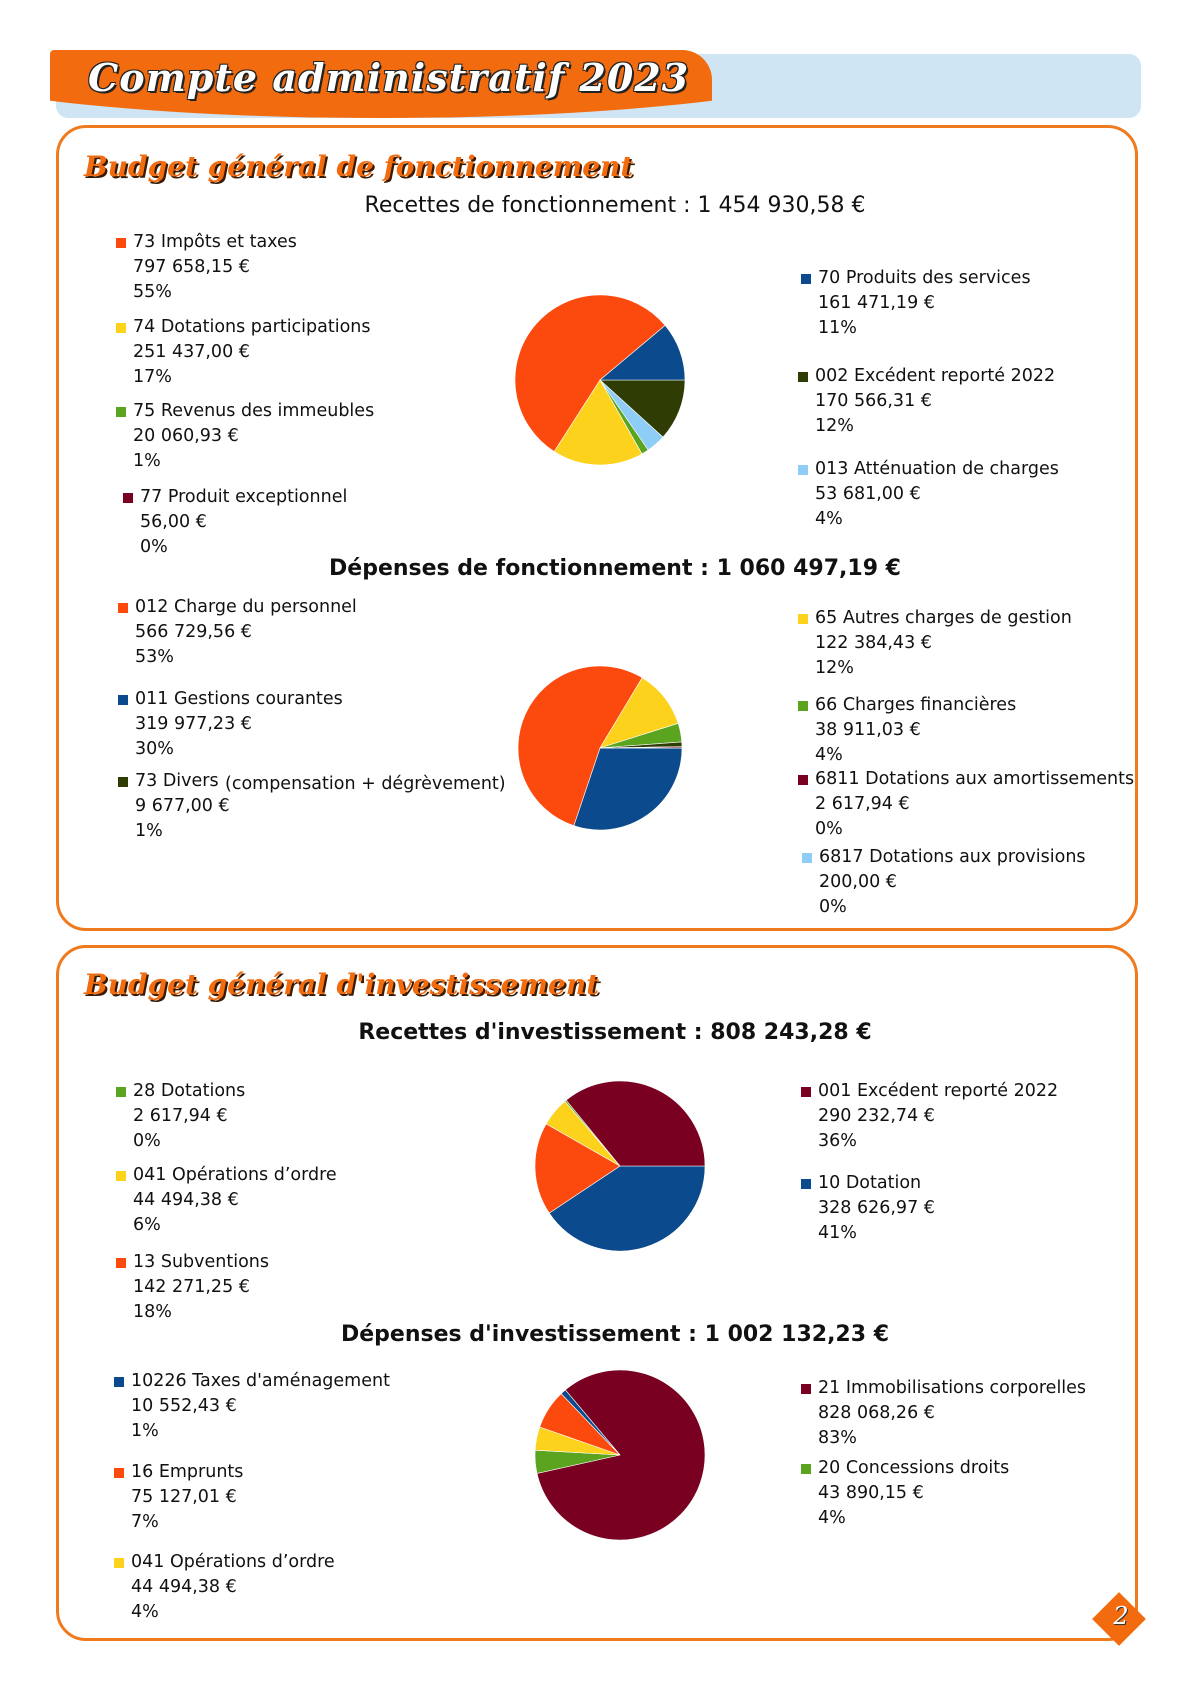 This screenshot has width=1190, height=1684. What do you see at coordinates (230, 724) in the screenshot?
I see `legend-item: 011 Gestions courantes 319 977,23 € 30%` at bounding box center [230, 724].